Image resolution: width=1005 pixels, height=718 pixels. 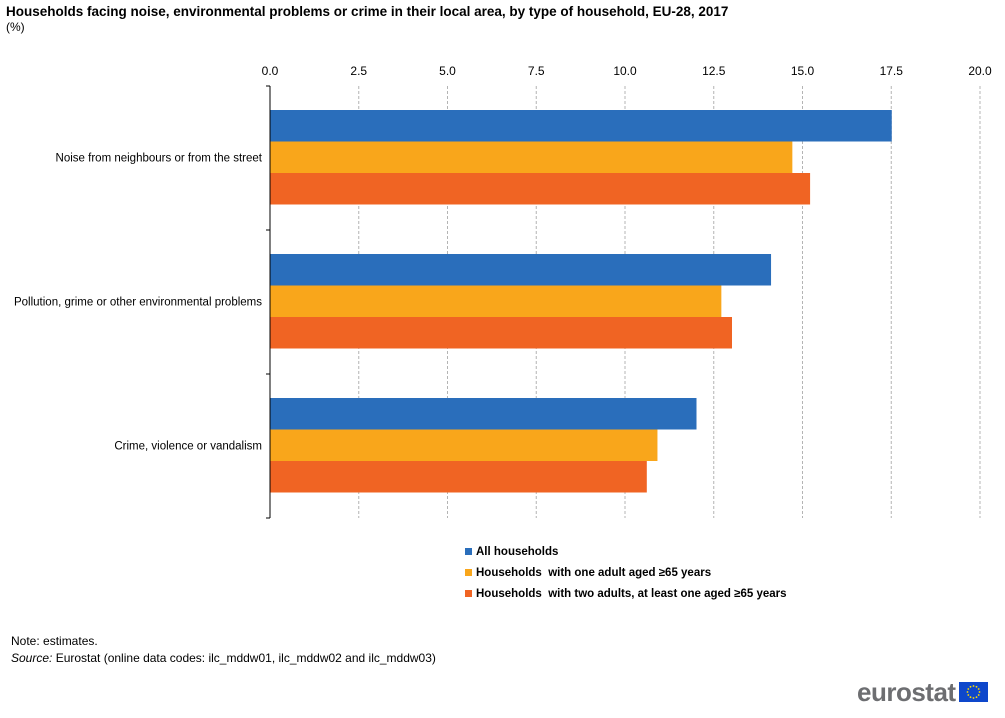 I want to click on legend-item-one-adult: Households with one adult aged ≥65 years, so click(x=626, y=572).